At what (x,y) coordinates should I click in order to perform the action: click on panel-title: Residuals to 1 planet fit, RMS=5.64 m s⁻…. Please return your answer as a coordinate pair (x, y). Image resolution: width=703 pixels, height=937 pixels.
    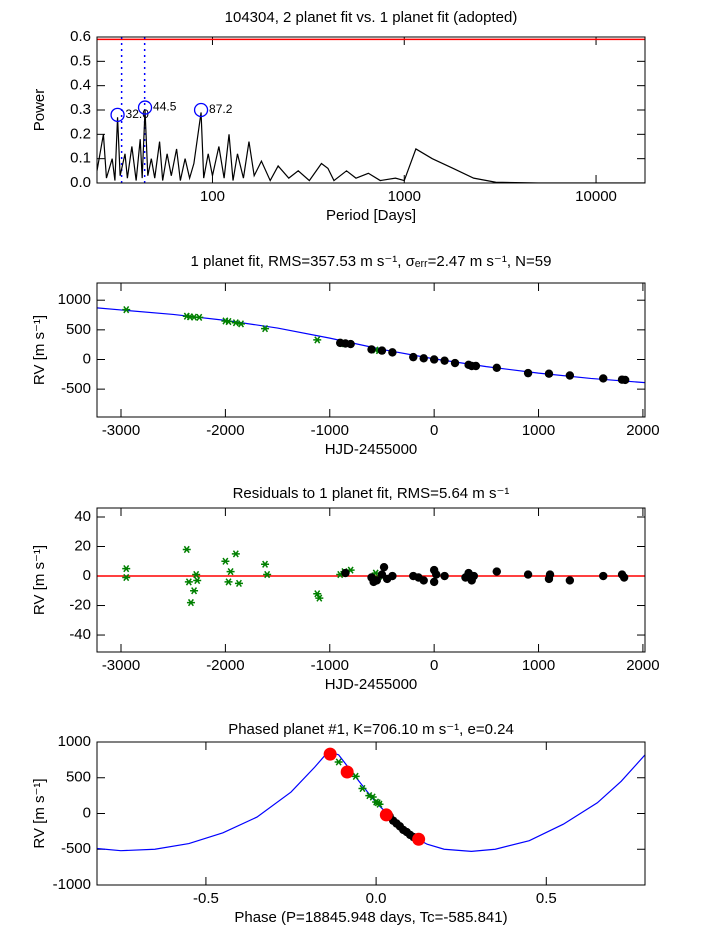
    Looking at the image, I should click on (371, 493).